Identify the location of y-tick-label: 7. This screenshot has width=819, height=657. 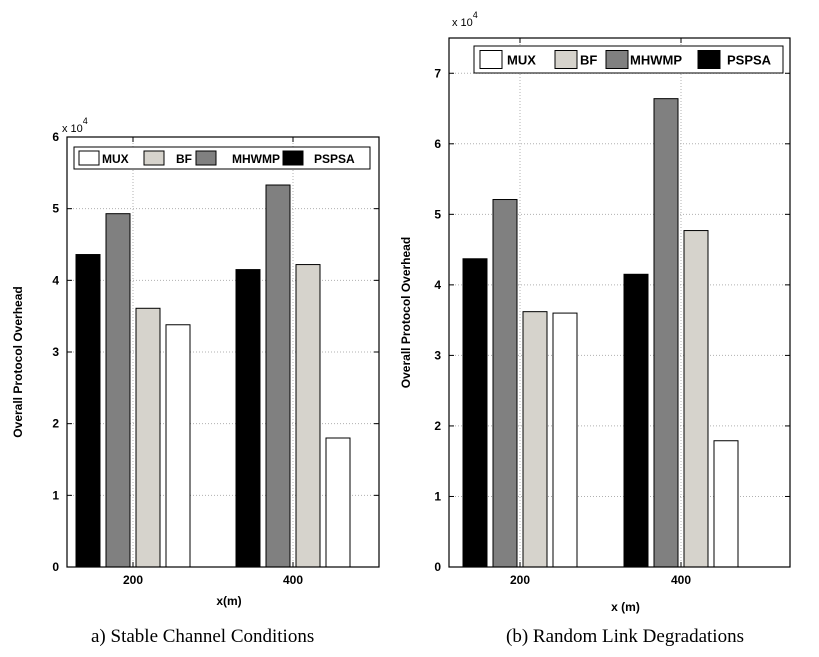
(437, 73).